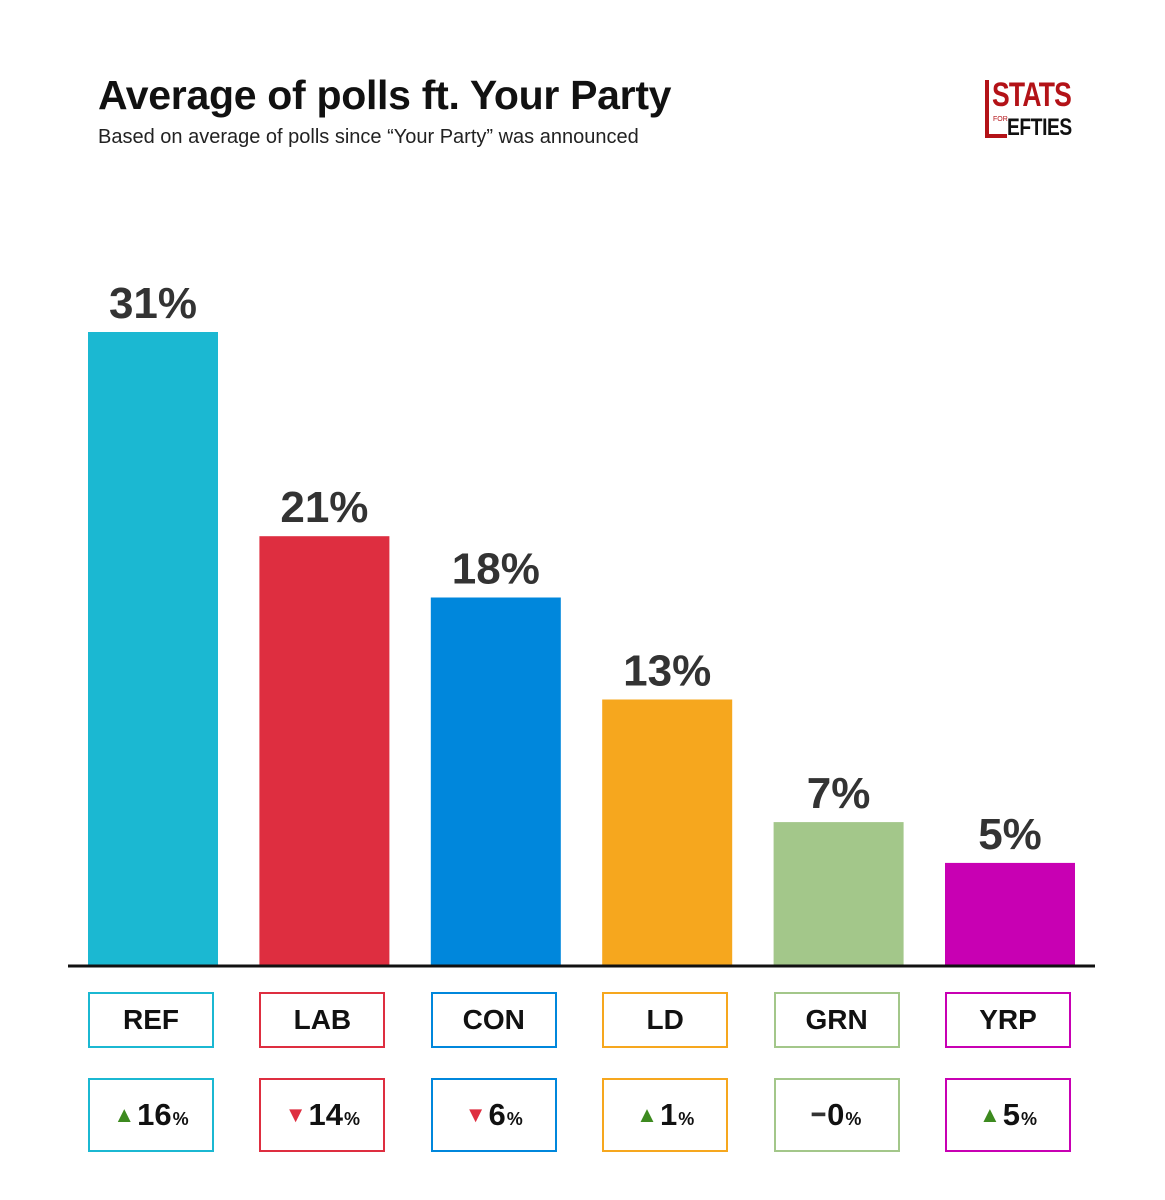  I want to click on change-box-ref: ▲ 16%, so click(151, 1115).